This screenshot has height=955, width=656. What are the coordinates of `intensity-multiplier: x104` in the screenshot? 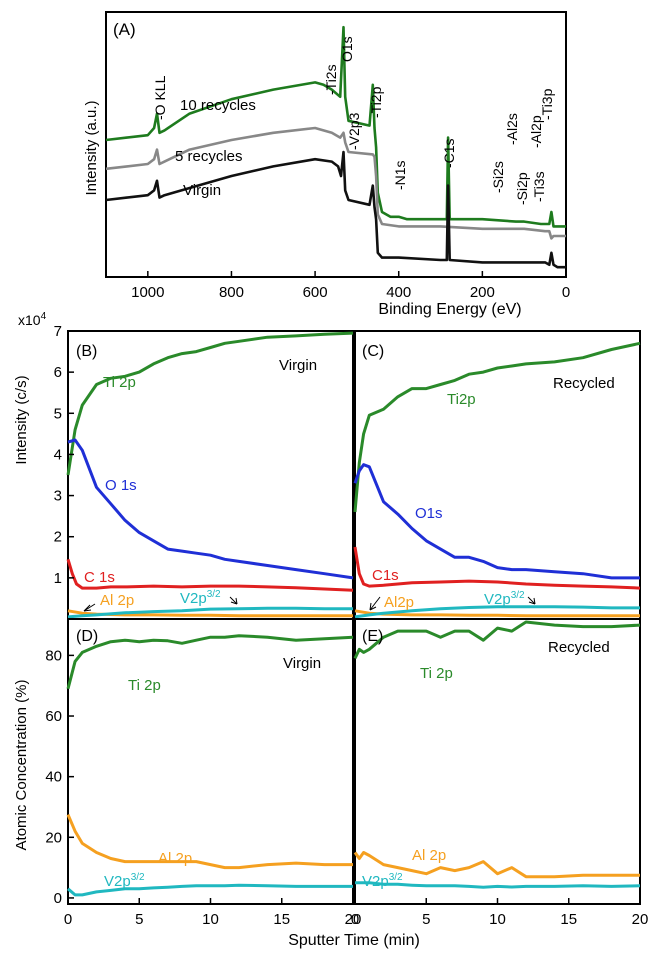 It's located at (32, 319).